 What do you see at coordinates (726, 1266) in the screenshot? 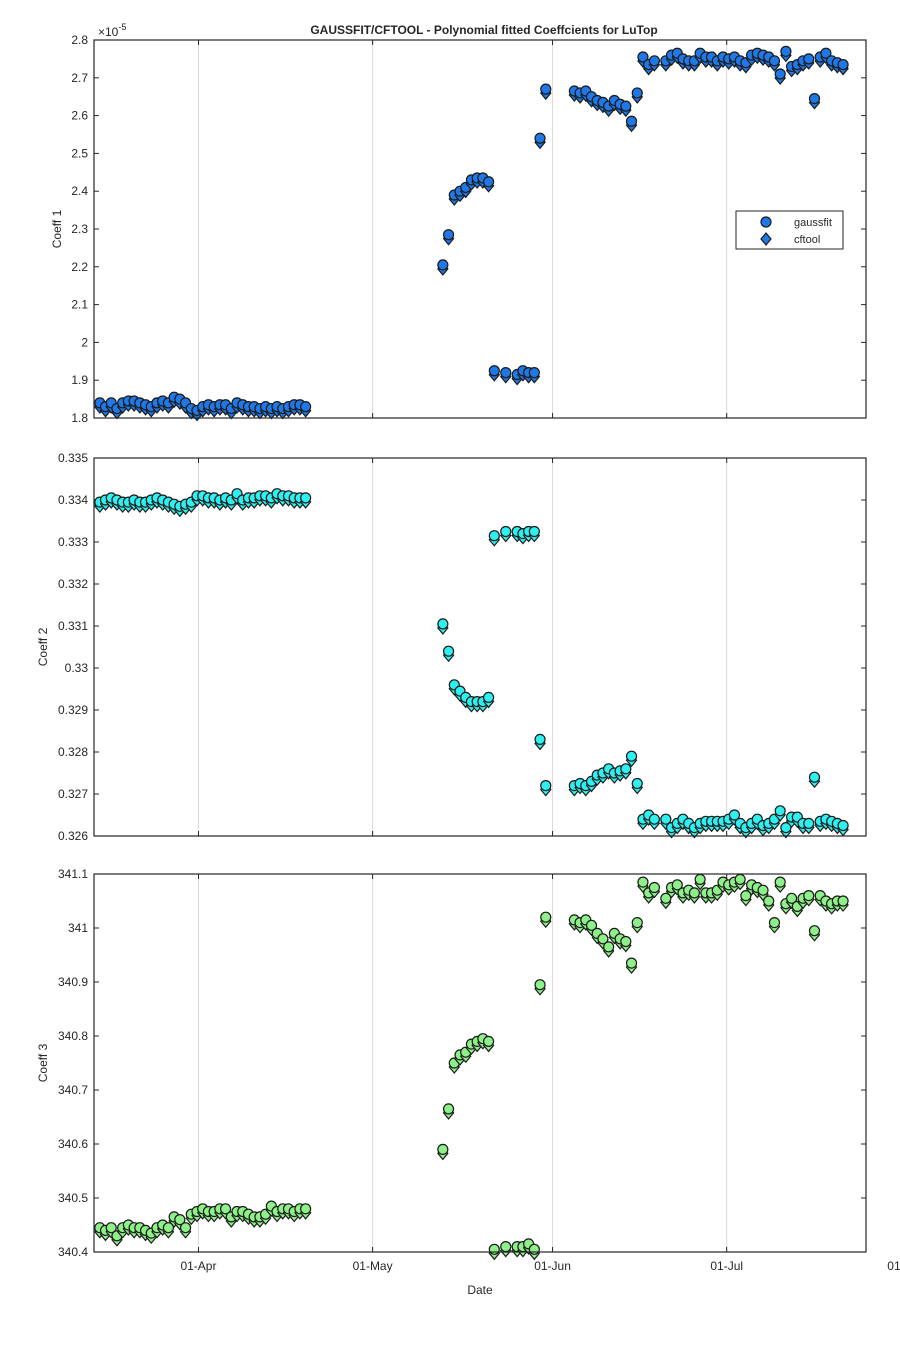
I see `x-tick-label: 01-Jul` at bounding box center [726, 1266].